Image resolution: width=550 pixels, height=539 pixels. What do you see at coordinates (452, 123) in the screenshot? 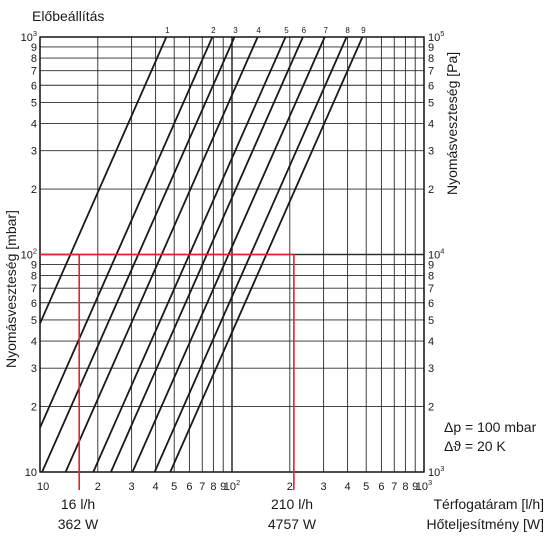
I see `y-axis-right-label: Nyomásveszteség [Pa]` at bounding box center [452, 123].